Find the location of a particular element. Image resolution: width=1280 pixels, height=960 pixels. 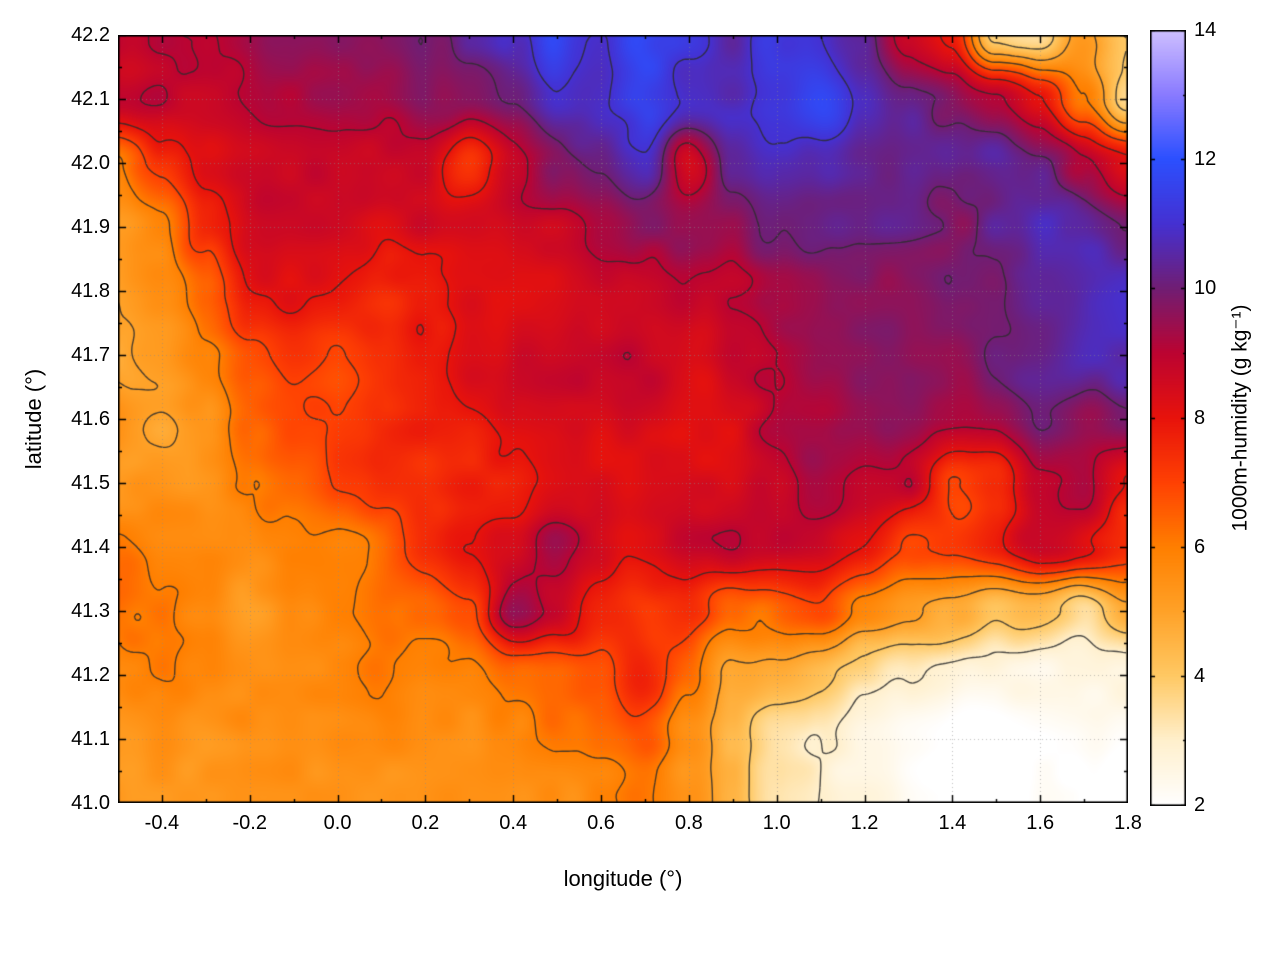

y-tick-label: 41.5 is located at coordinates (90, 483).